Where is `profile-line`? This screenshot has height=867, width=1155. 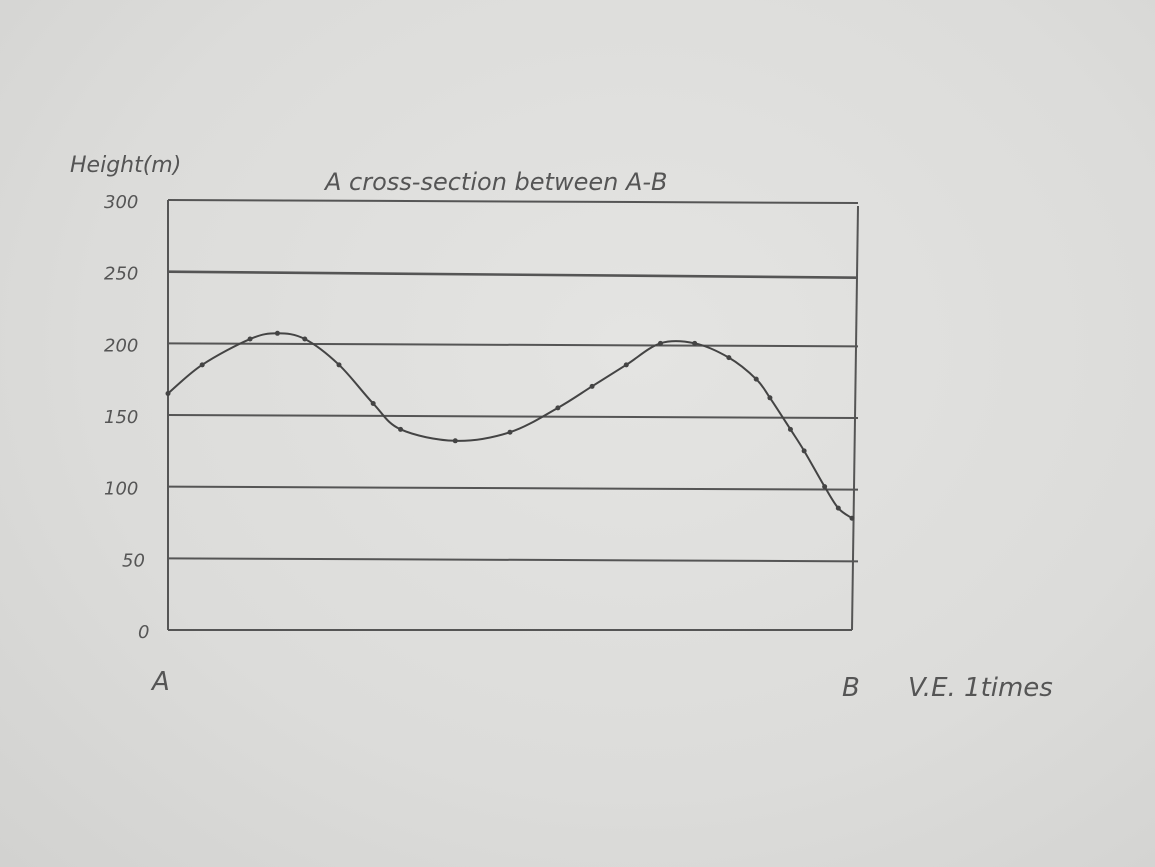
profile-line is located at coordinates (510, 426).